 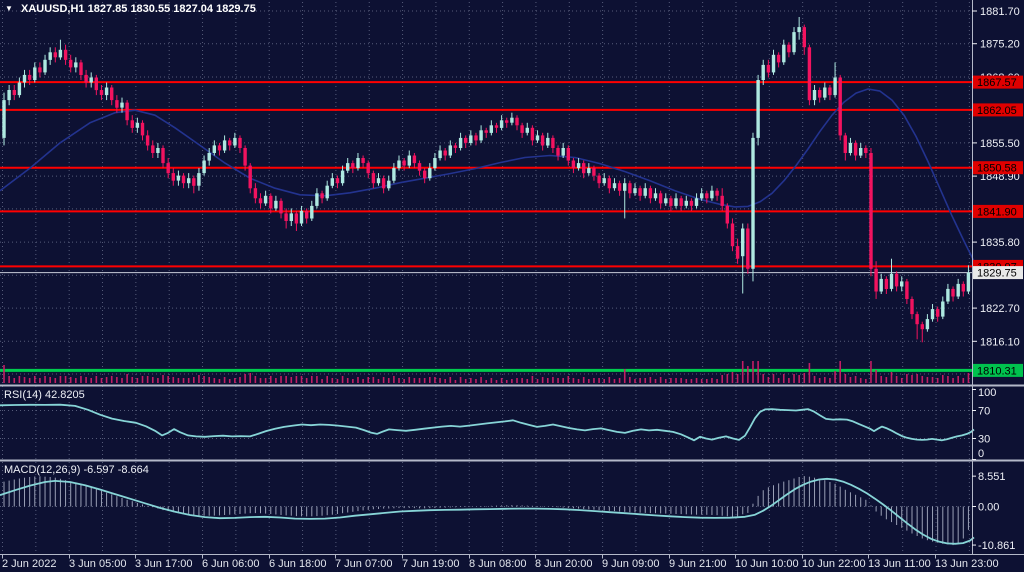 I want to click on price-axis-label: 1881.70, so click(x=1000, y=12).